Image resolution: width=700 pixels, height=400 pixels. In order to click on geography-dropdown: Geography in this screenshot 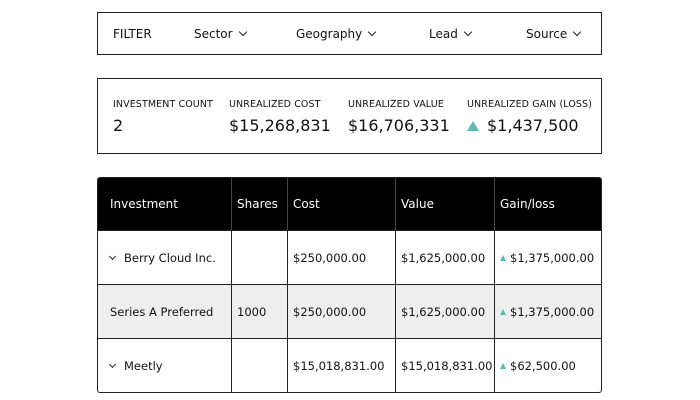, I will do `click(336, 33)`.